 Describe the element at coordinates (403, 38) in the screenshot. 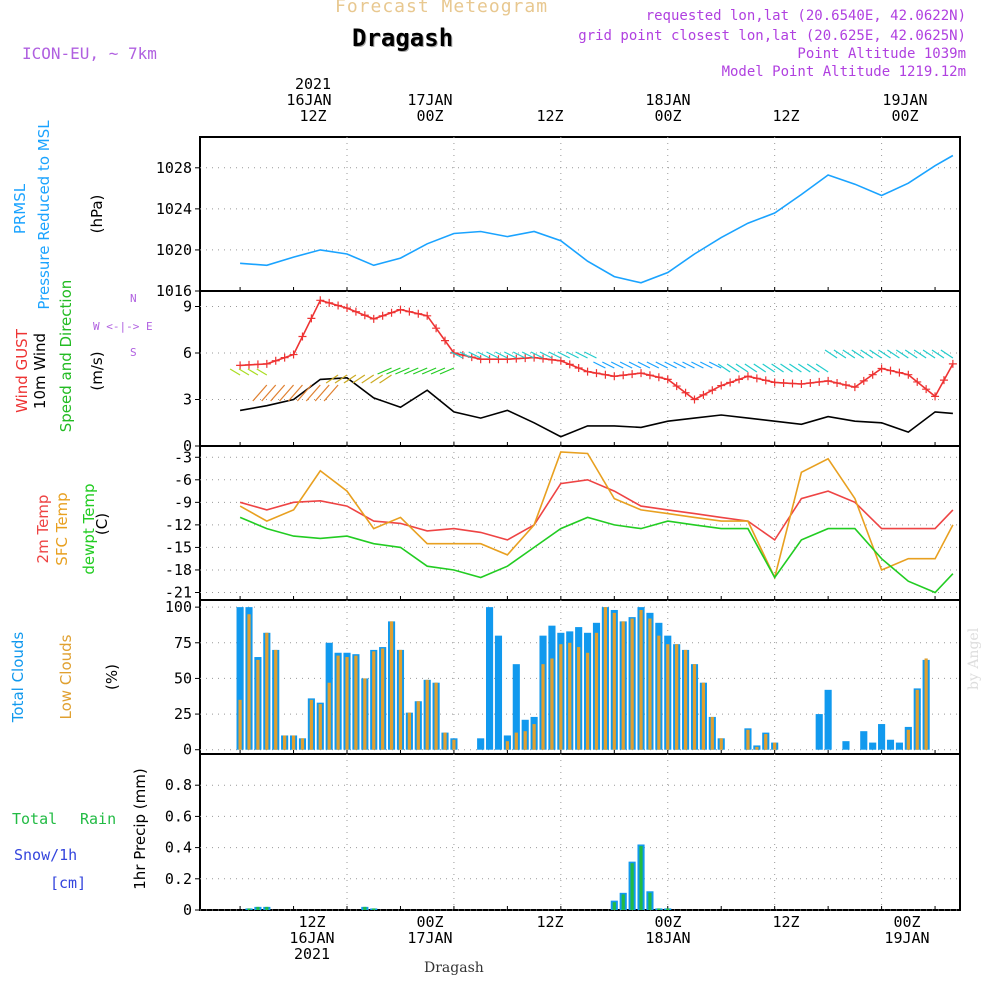

I see `location-title: Dragash` at that location.